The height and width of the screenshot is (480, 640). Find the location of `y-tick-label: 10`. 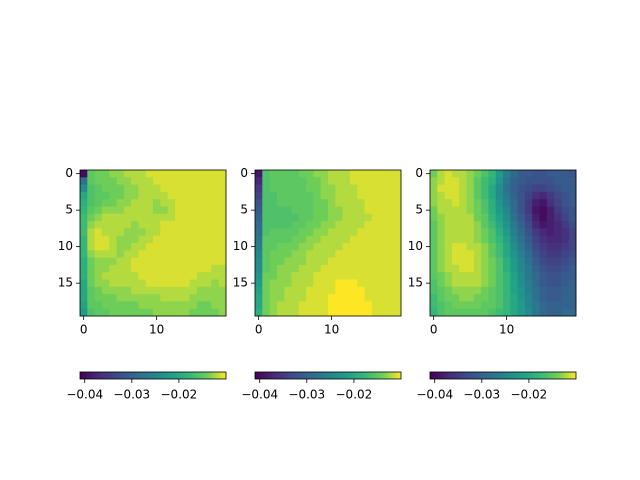

y-tick-label: 10 is located at coordinates (415, 246).